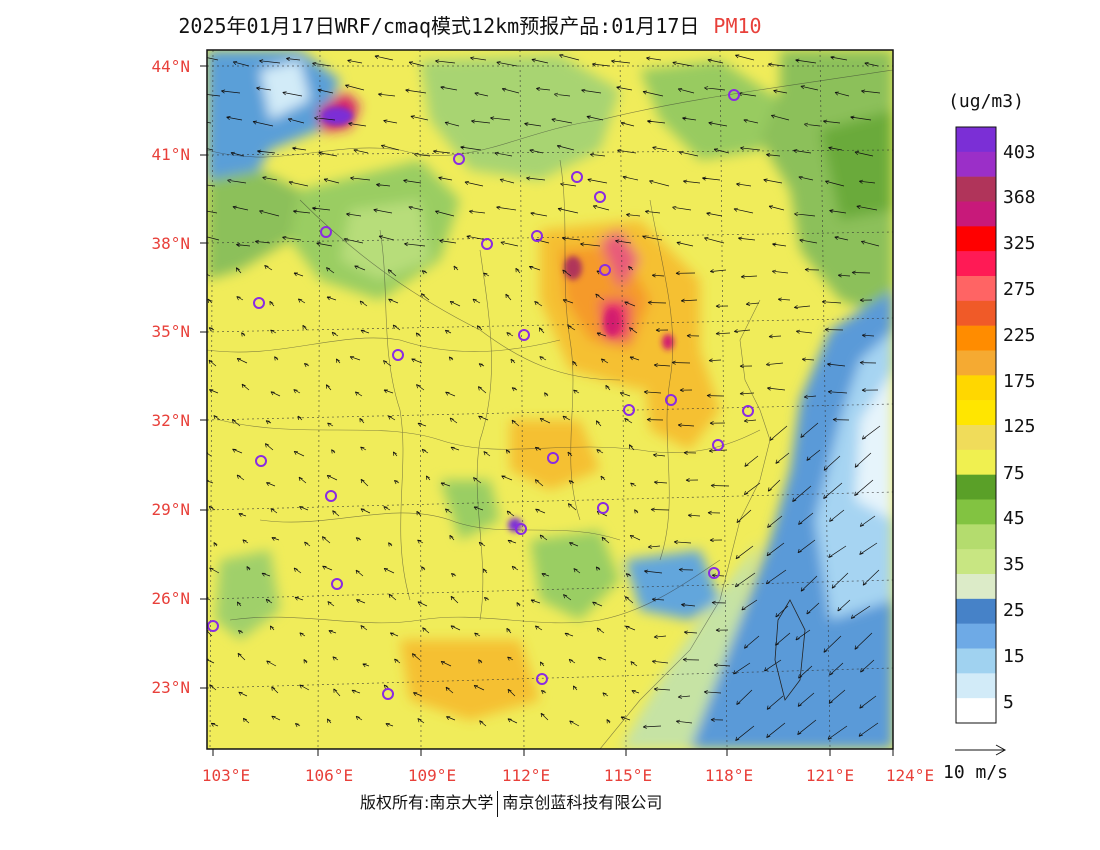 The image size is (1100, 850). Describe the element at coordinates (432, 775) in the screenshot. I see `lon-label: 109°E` at that location.